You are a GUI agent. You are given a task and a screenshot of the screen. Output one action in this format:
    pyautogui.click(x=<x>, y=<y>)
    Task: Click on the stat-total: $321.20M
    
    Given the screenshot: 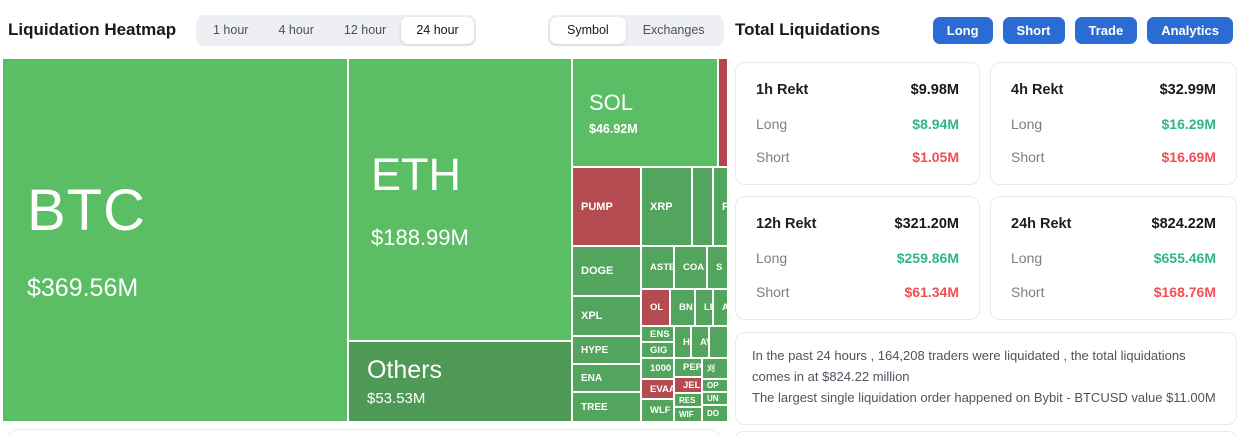 What is the action you would take?
    pyautogui.click(x=927, y=224)
    